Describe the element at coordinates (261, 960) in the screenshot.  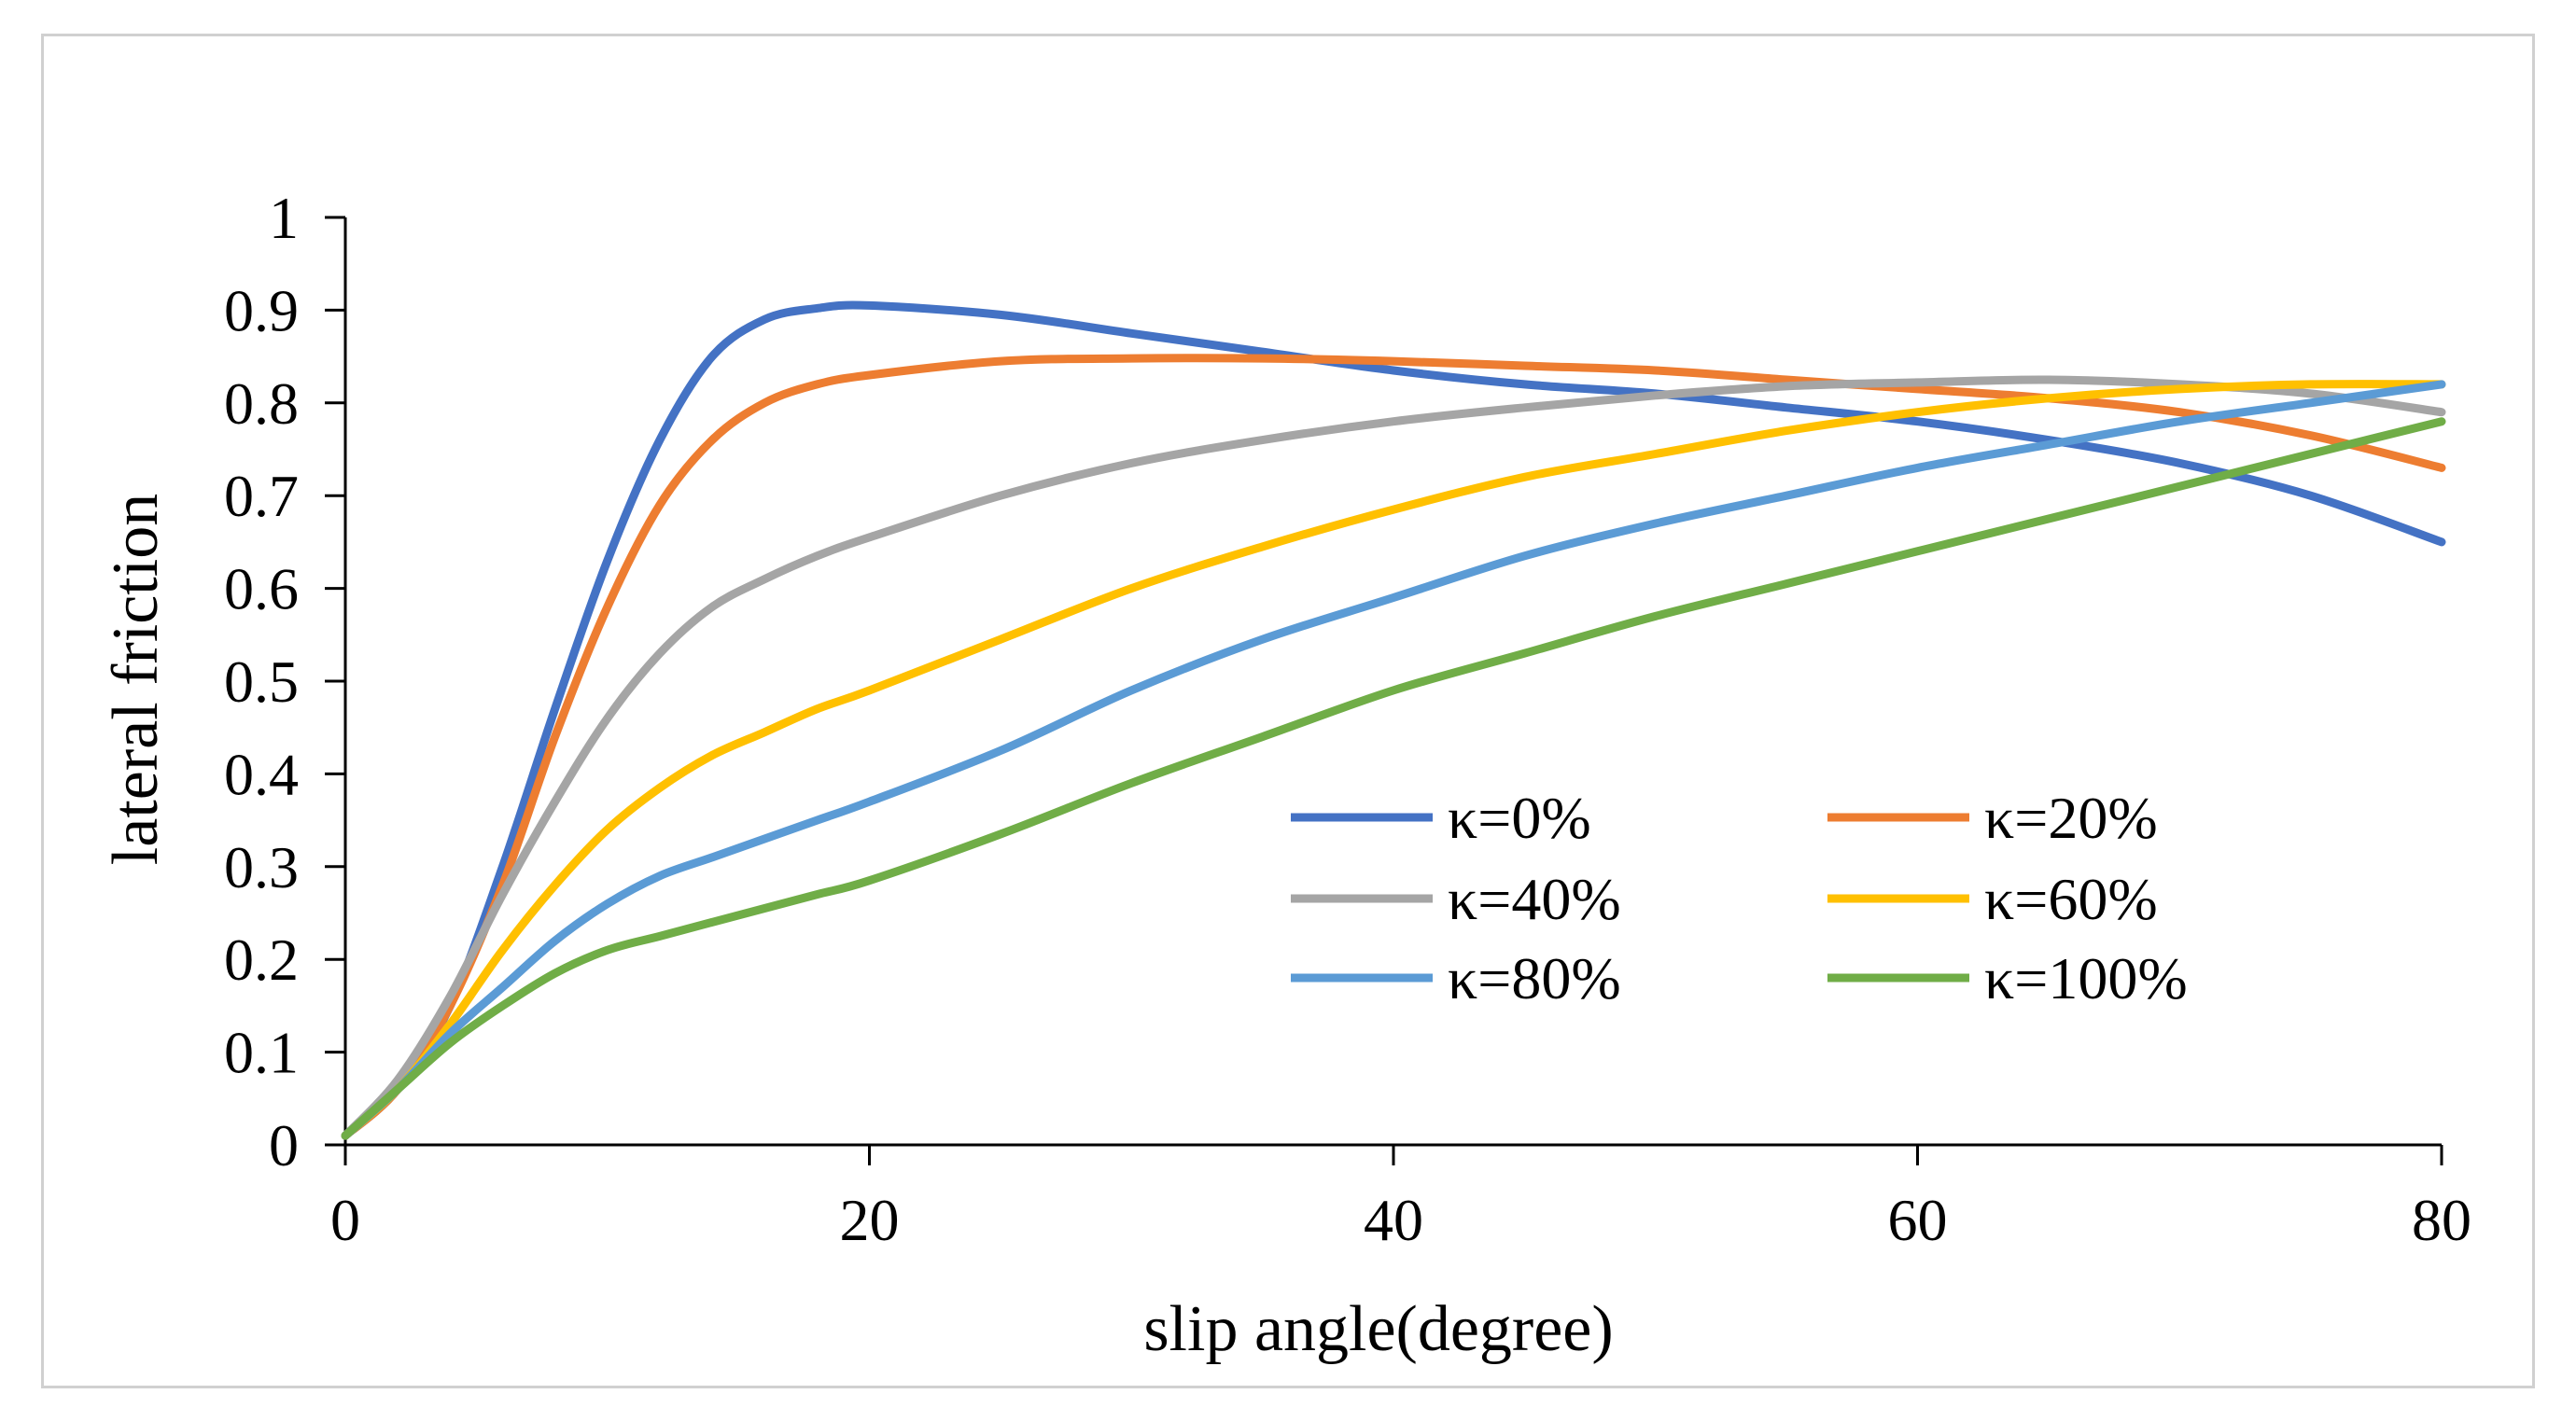
I see `y-tick-label: 0.2` at that location.